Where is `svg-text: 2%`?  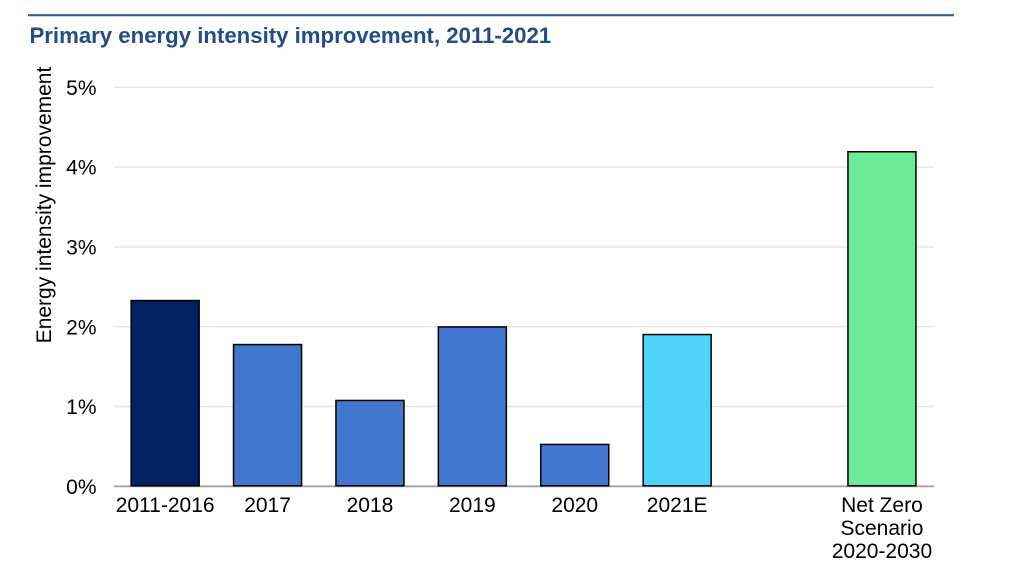 svg-text: 2% is located at coordinates (81, 327).